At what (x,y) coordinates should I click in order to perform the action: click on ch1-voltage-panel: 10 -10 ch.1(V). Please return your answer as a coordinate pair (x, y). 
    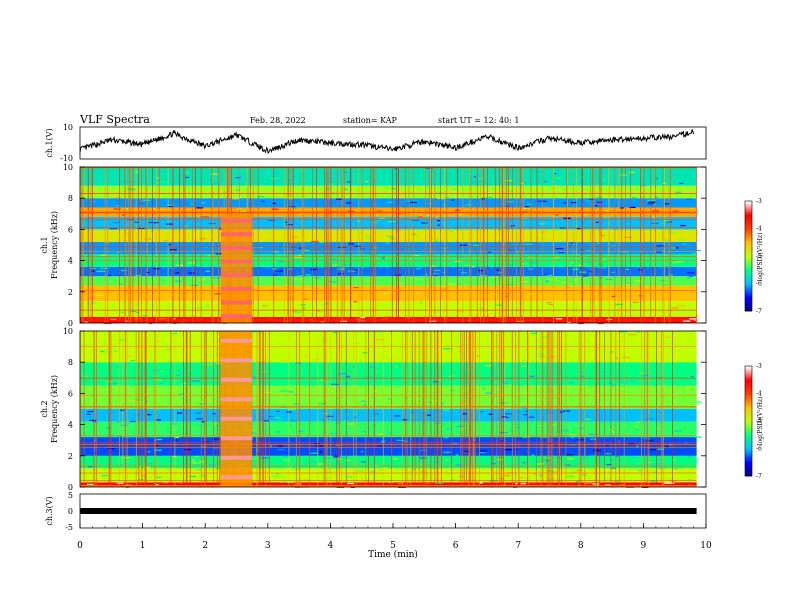
    Looking at the image, I should click on (376, 143).